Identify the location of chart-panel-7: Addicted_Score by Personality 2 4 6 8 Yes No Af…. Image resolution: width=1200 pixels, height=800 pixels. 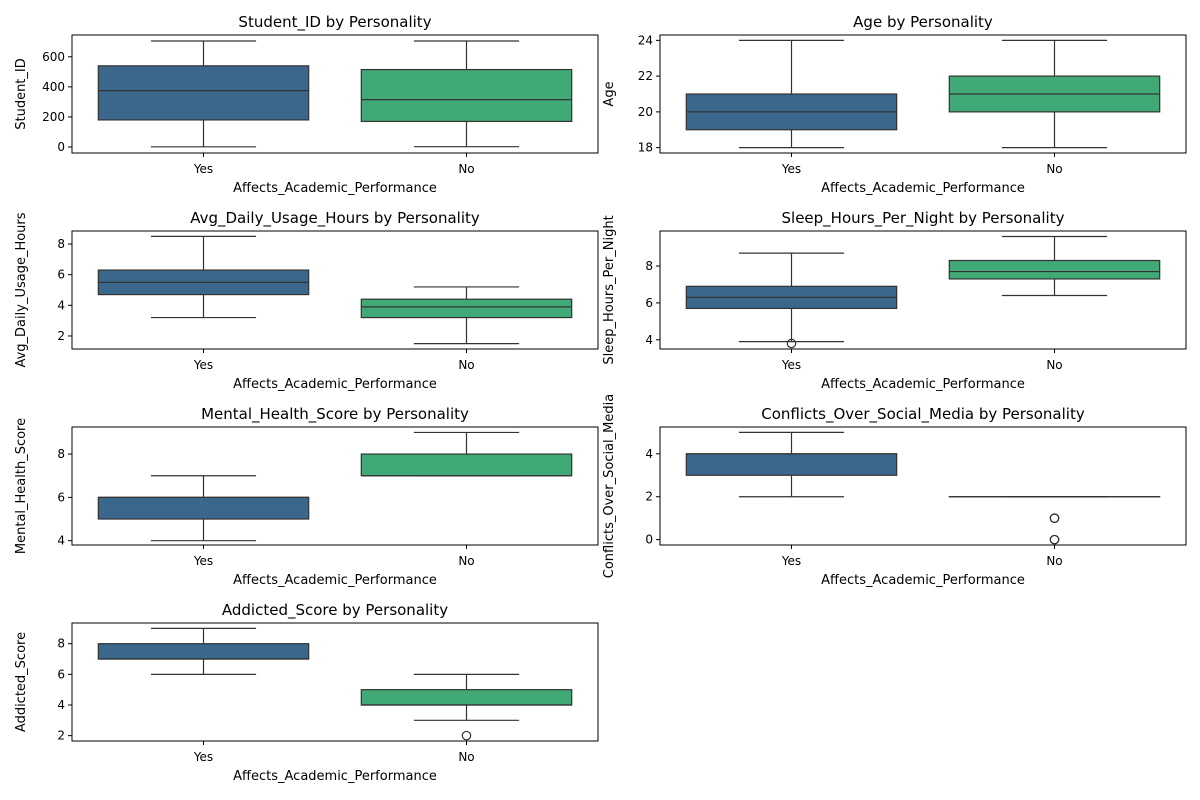
(306, 692).